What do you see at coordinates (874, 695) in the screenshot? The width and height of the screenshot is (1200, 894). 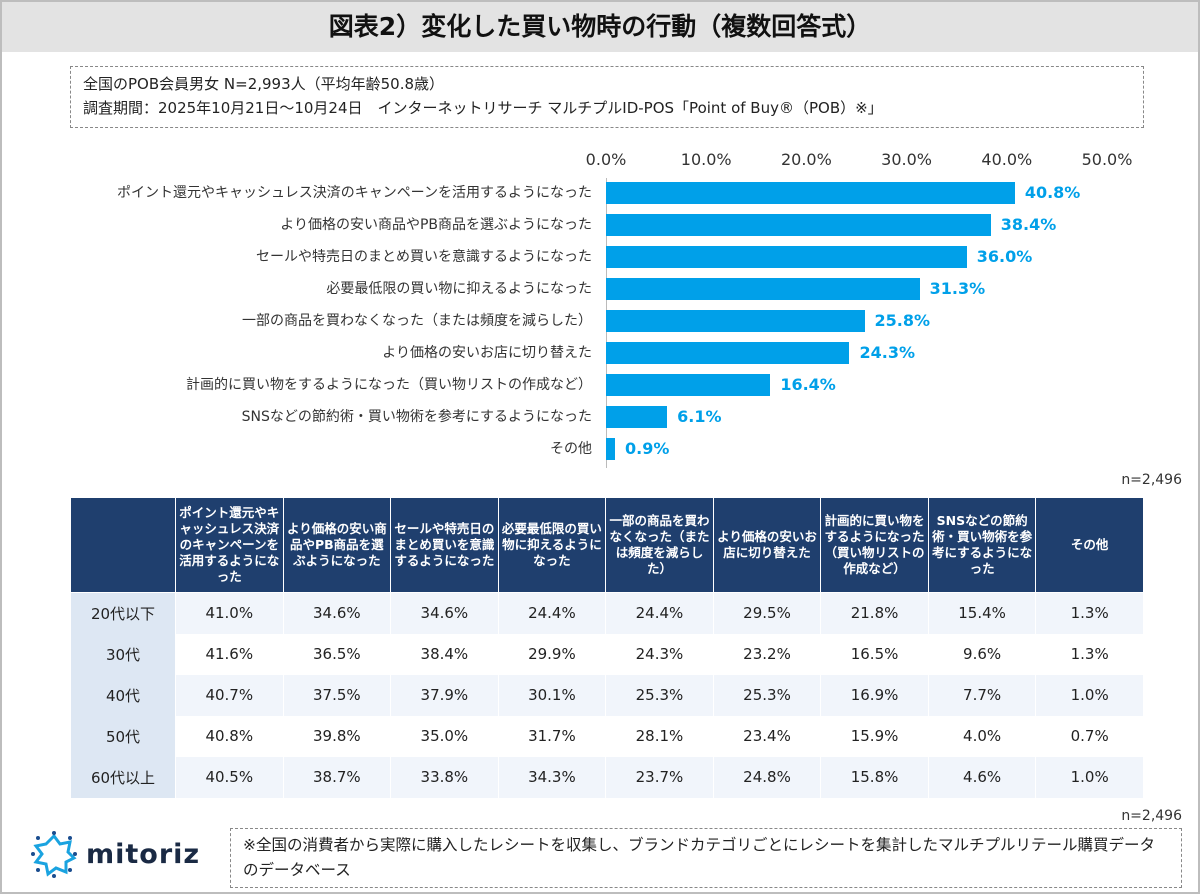 I see `table-cell: 16.9%` at bounding box center [874, 695].